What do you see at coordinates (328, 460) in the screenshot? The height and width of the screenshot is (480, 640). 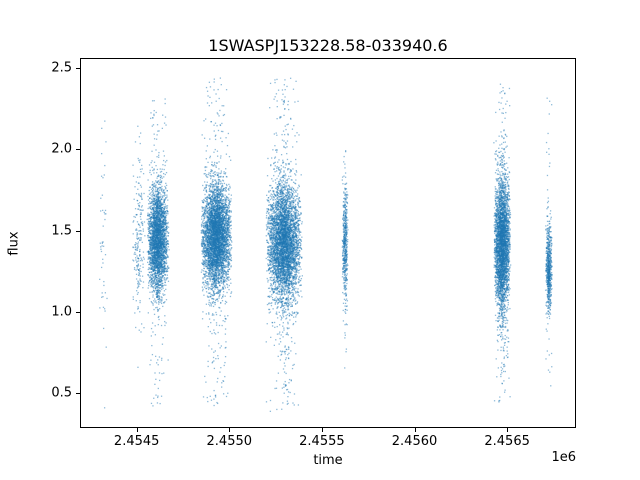 I see `x-axis-label: time` at bounding box center [328, 460].